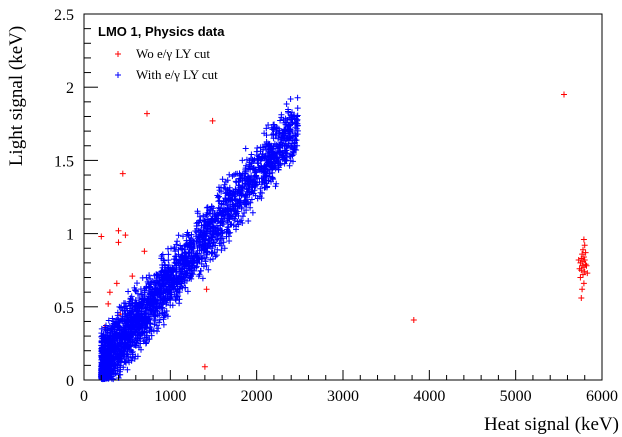  I want to click on y-tick-label: 0.5, so click(64, 308).